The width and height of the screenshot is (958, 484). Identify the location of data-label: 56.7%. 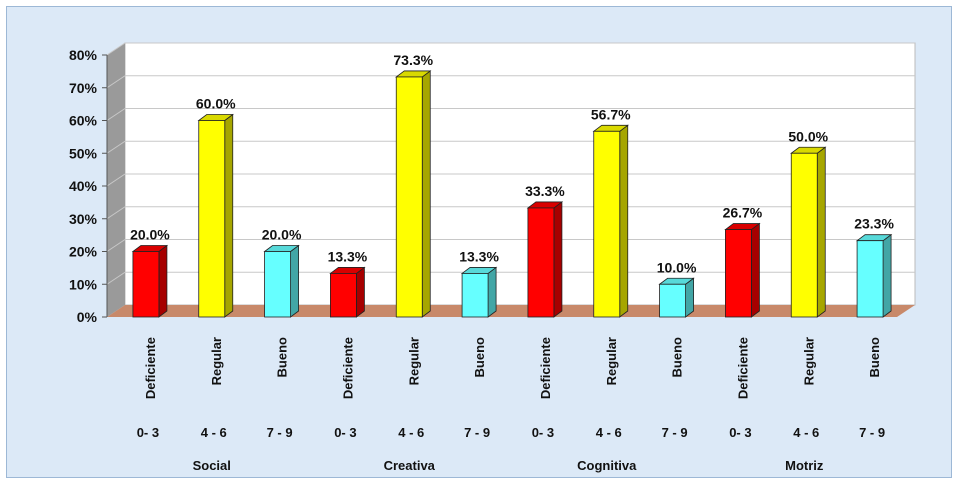
(611, 114).